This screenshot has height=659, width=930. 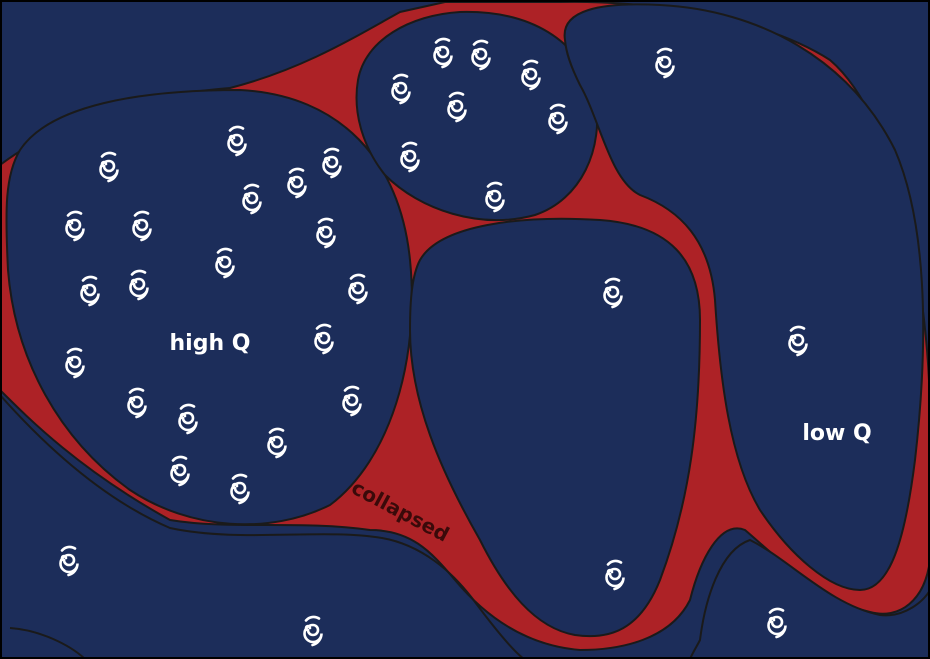 What do you see at coordinates (477, 116) in the screenshot?
I see `void-top-cluster` at bounding box center [477, 116].